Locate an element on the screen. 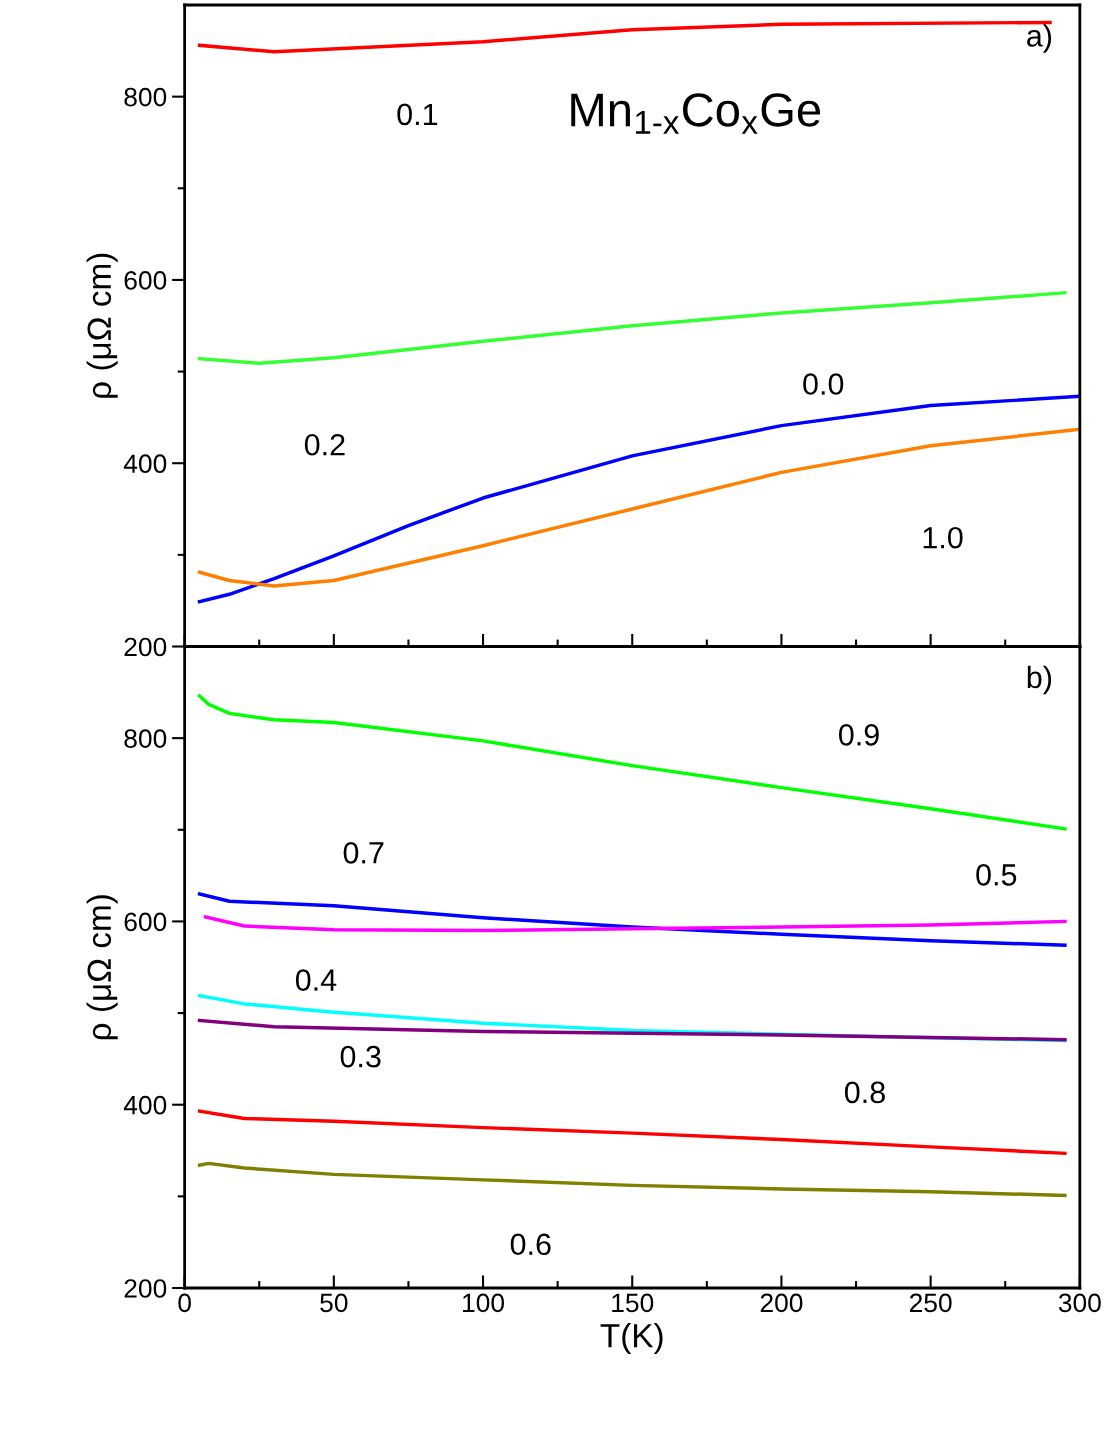  annotation: b) is located at coordinates (1039, 680).